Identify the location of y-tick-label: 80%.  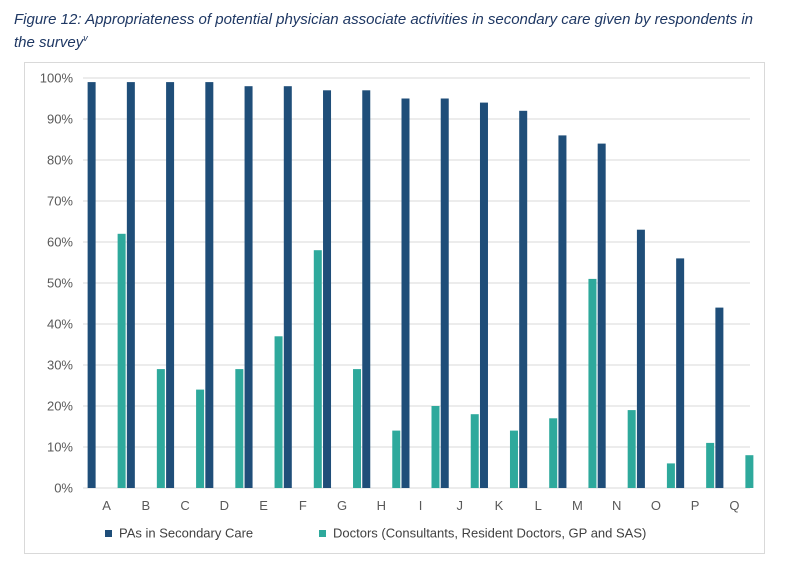
(60, 160).